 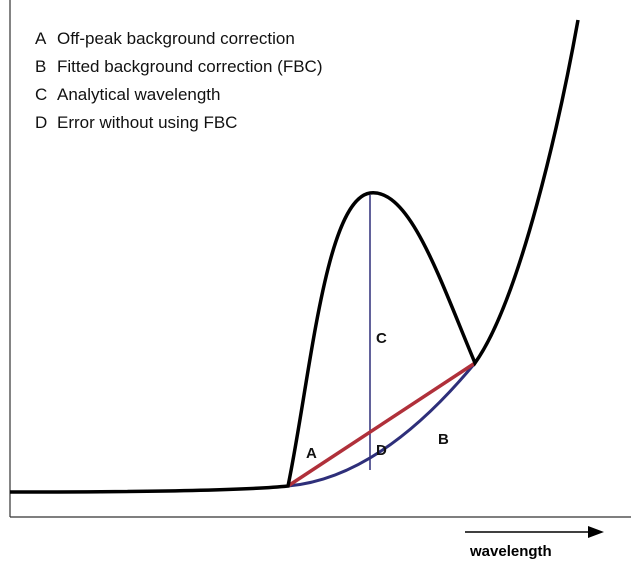 I want to click on legend-key: A, so click(x=41, y=38).